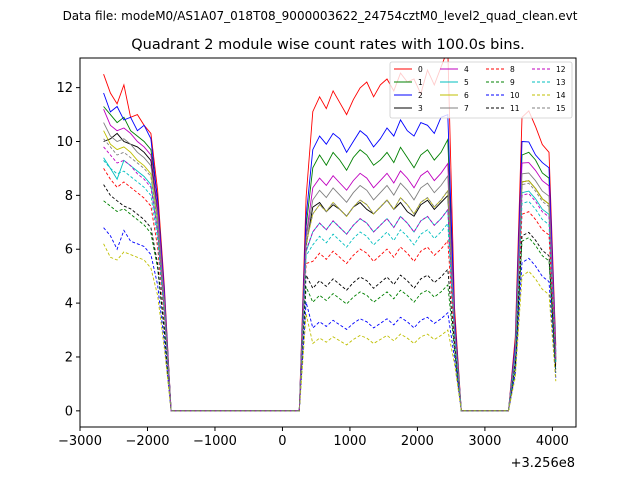 The height and width of the screenshot is (480, 640). I want to click on x-tick-label: 1000, so click(349, 441).